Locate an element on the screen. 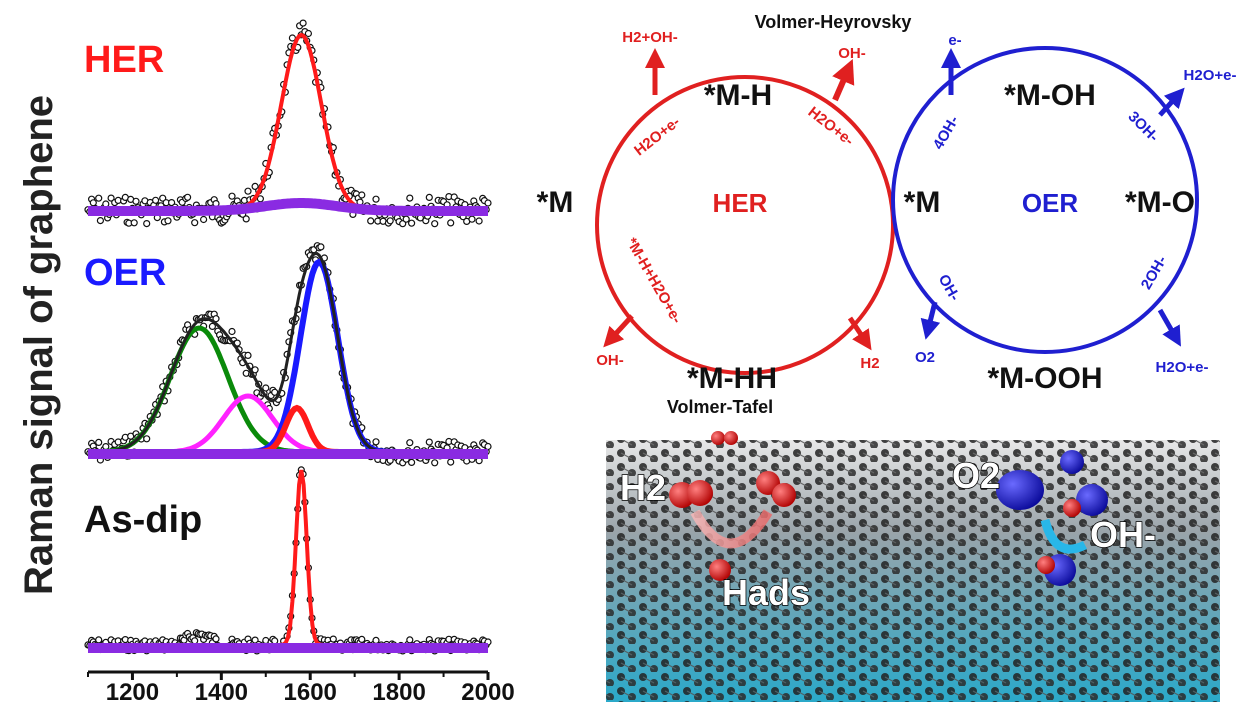  x-tick-label: 1400 is located at coordinates (221, 691).